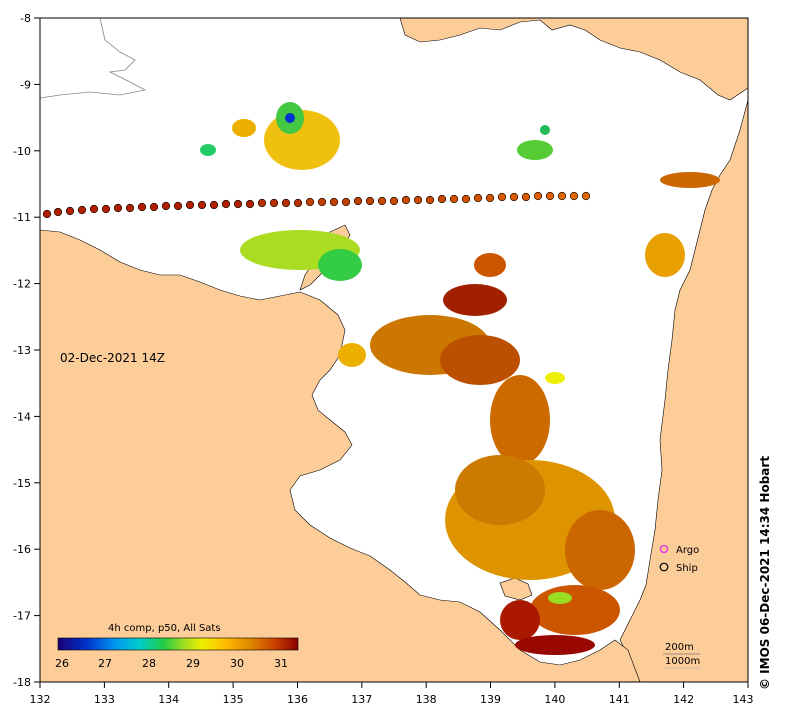 The height and width of the screenshot is (716, 791). I want to click on lat-tick-label: -16, so click(22, 549).